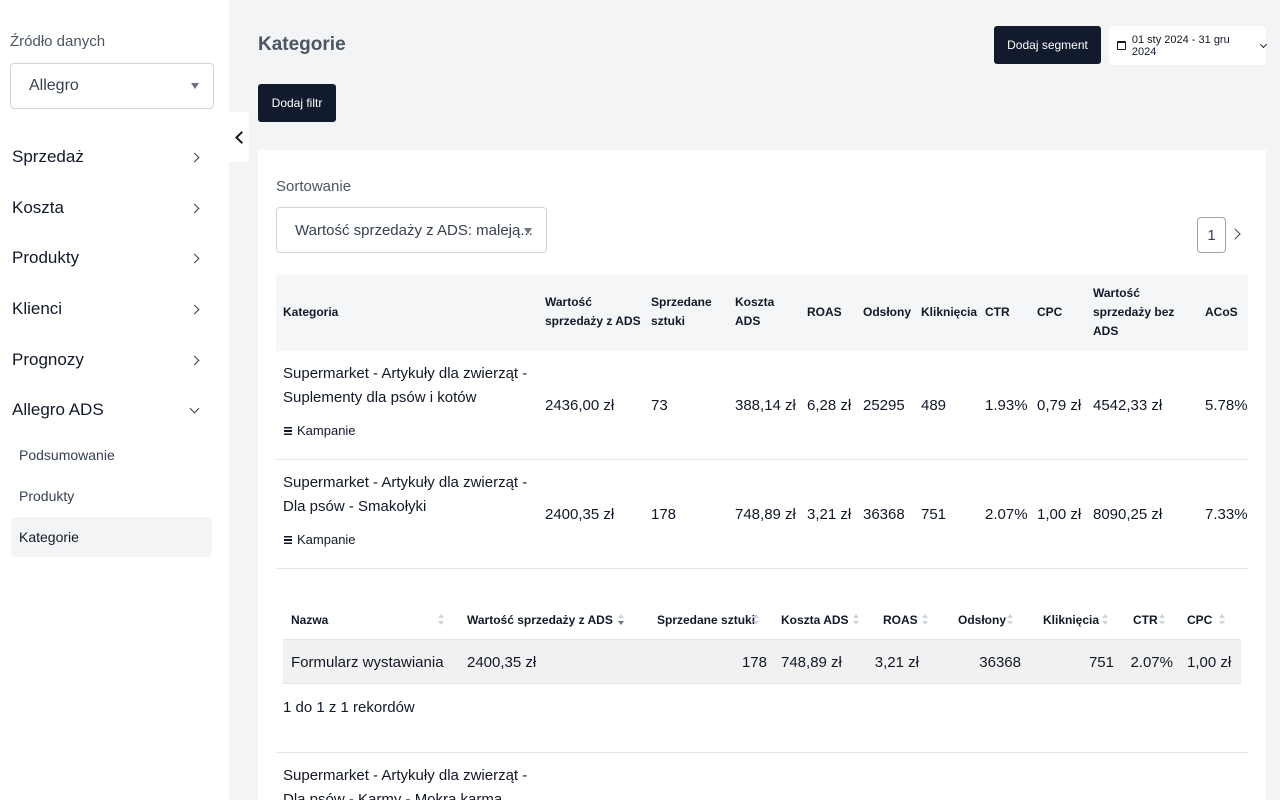 The image size is (1280, 800). I want to click on cell-odslony: 36368, so click(884, 514).